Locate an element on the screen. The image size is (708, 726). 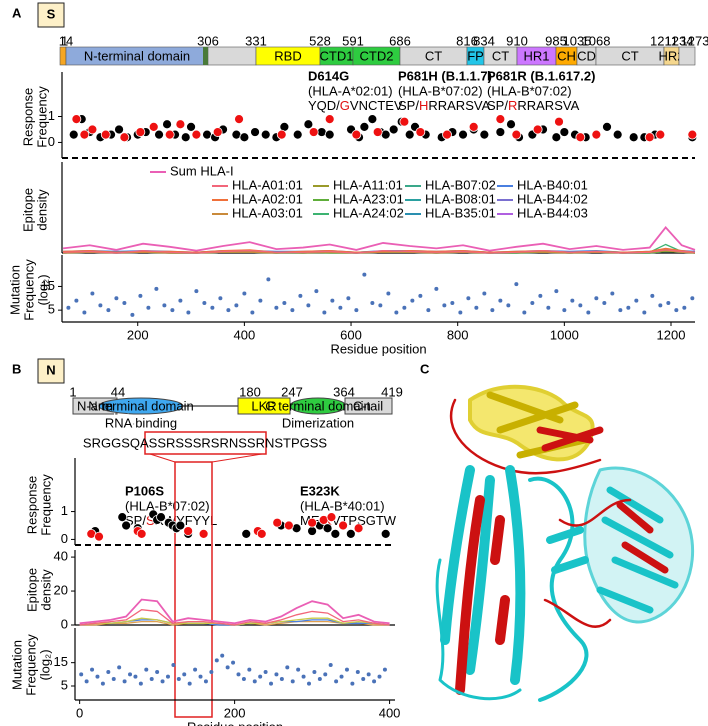
domain-label: CD is located at coordinates (586, 55).